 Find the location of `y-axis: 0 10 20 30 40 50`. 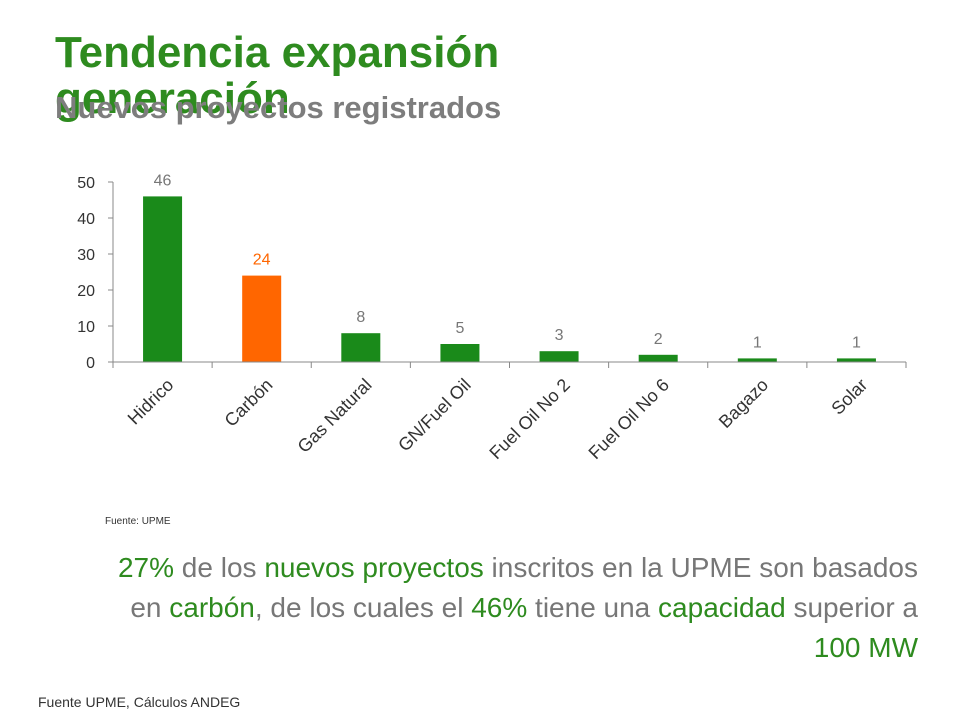

y-axis: 0 10 20 30 40 50 is located at coordinates (95, 273).